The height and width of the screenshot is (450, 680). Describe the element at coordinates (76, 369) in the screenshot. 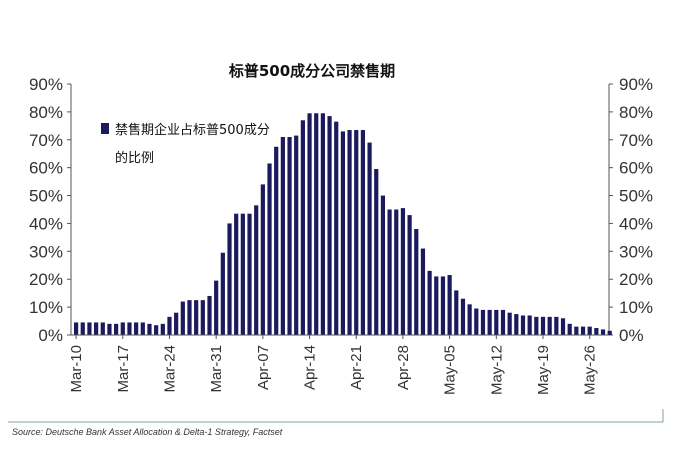

I see `x-tick-label: Mar-10` at that location.